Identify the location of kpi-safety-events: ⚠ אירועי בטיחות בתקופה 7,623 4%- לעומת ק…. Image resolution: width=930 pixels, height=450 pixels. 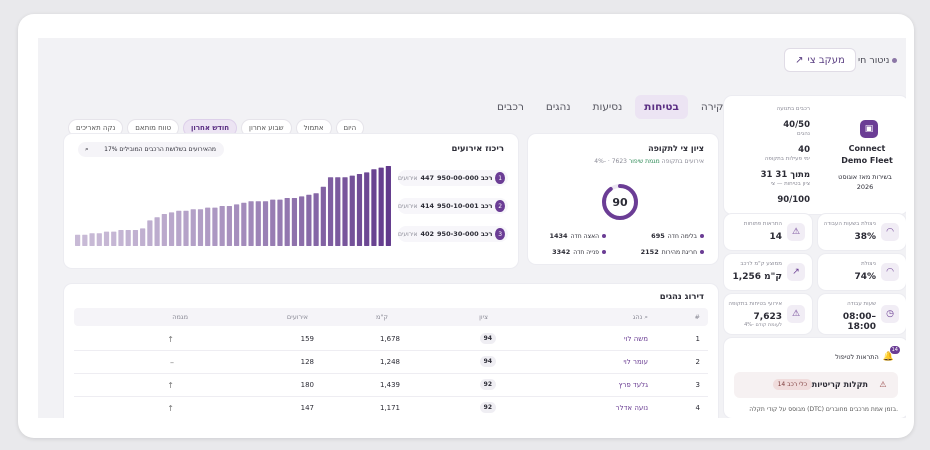
(768, 314).